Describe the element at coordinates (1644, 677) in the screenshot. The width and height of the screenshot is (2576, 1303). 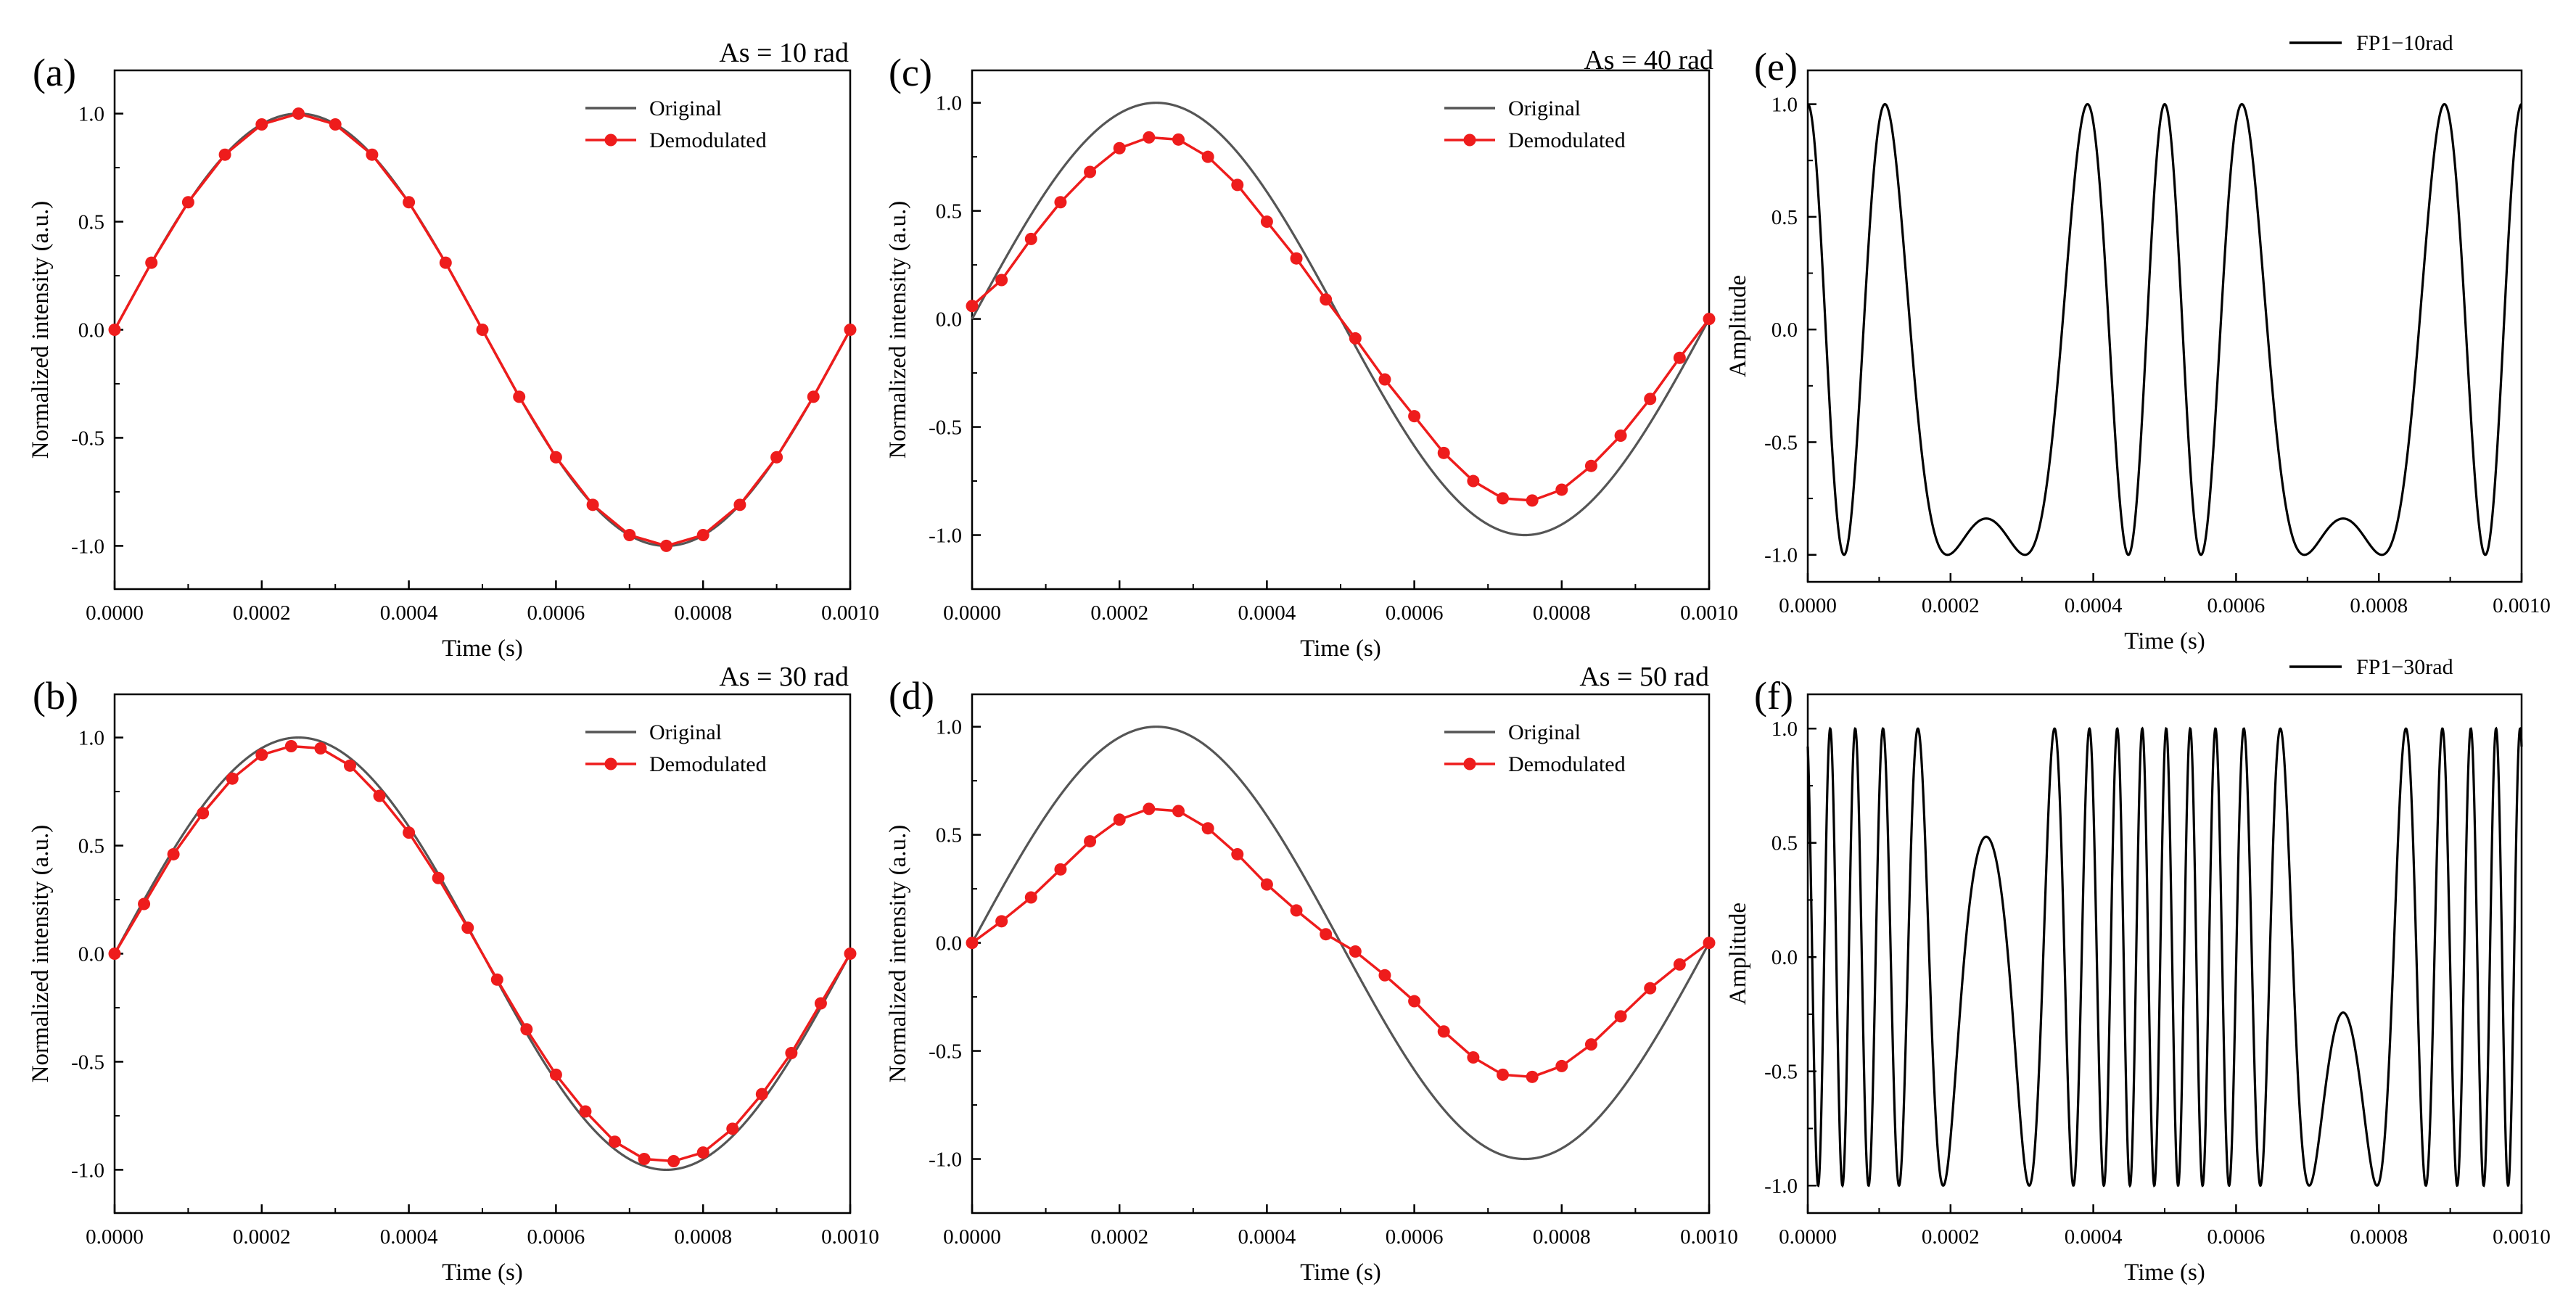
I see `chart-title: As = 50 rad` at that location.